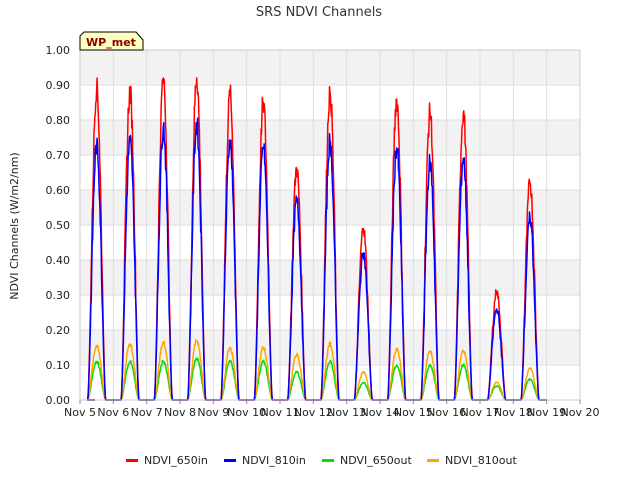  Describe the element at coordinates (58, 295) in the screenshot. I see `y-tick-label: 0.30` at that location.